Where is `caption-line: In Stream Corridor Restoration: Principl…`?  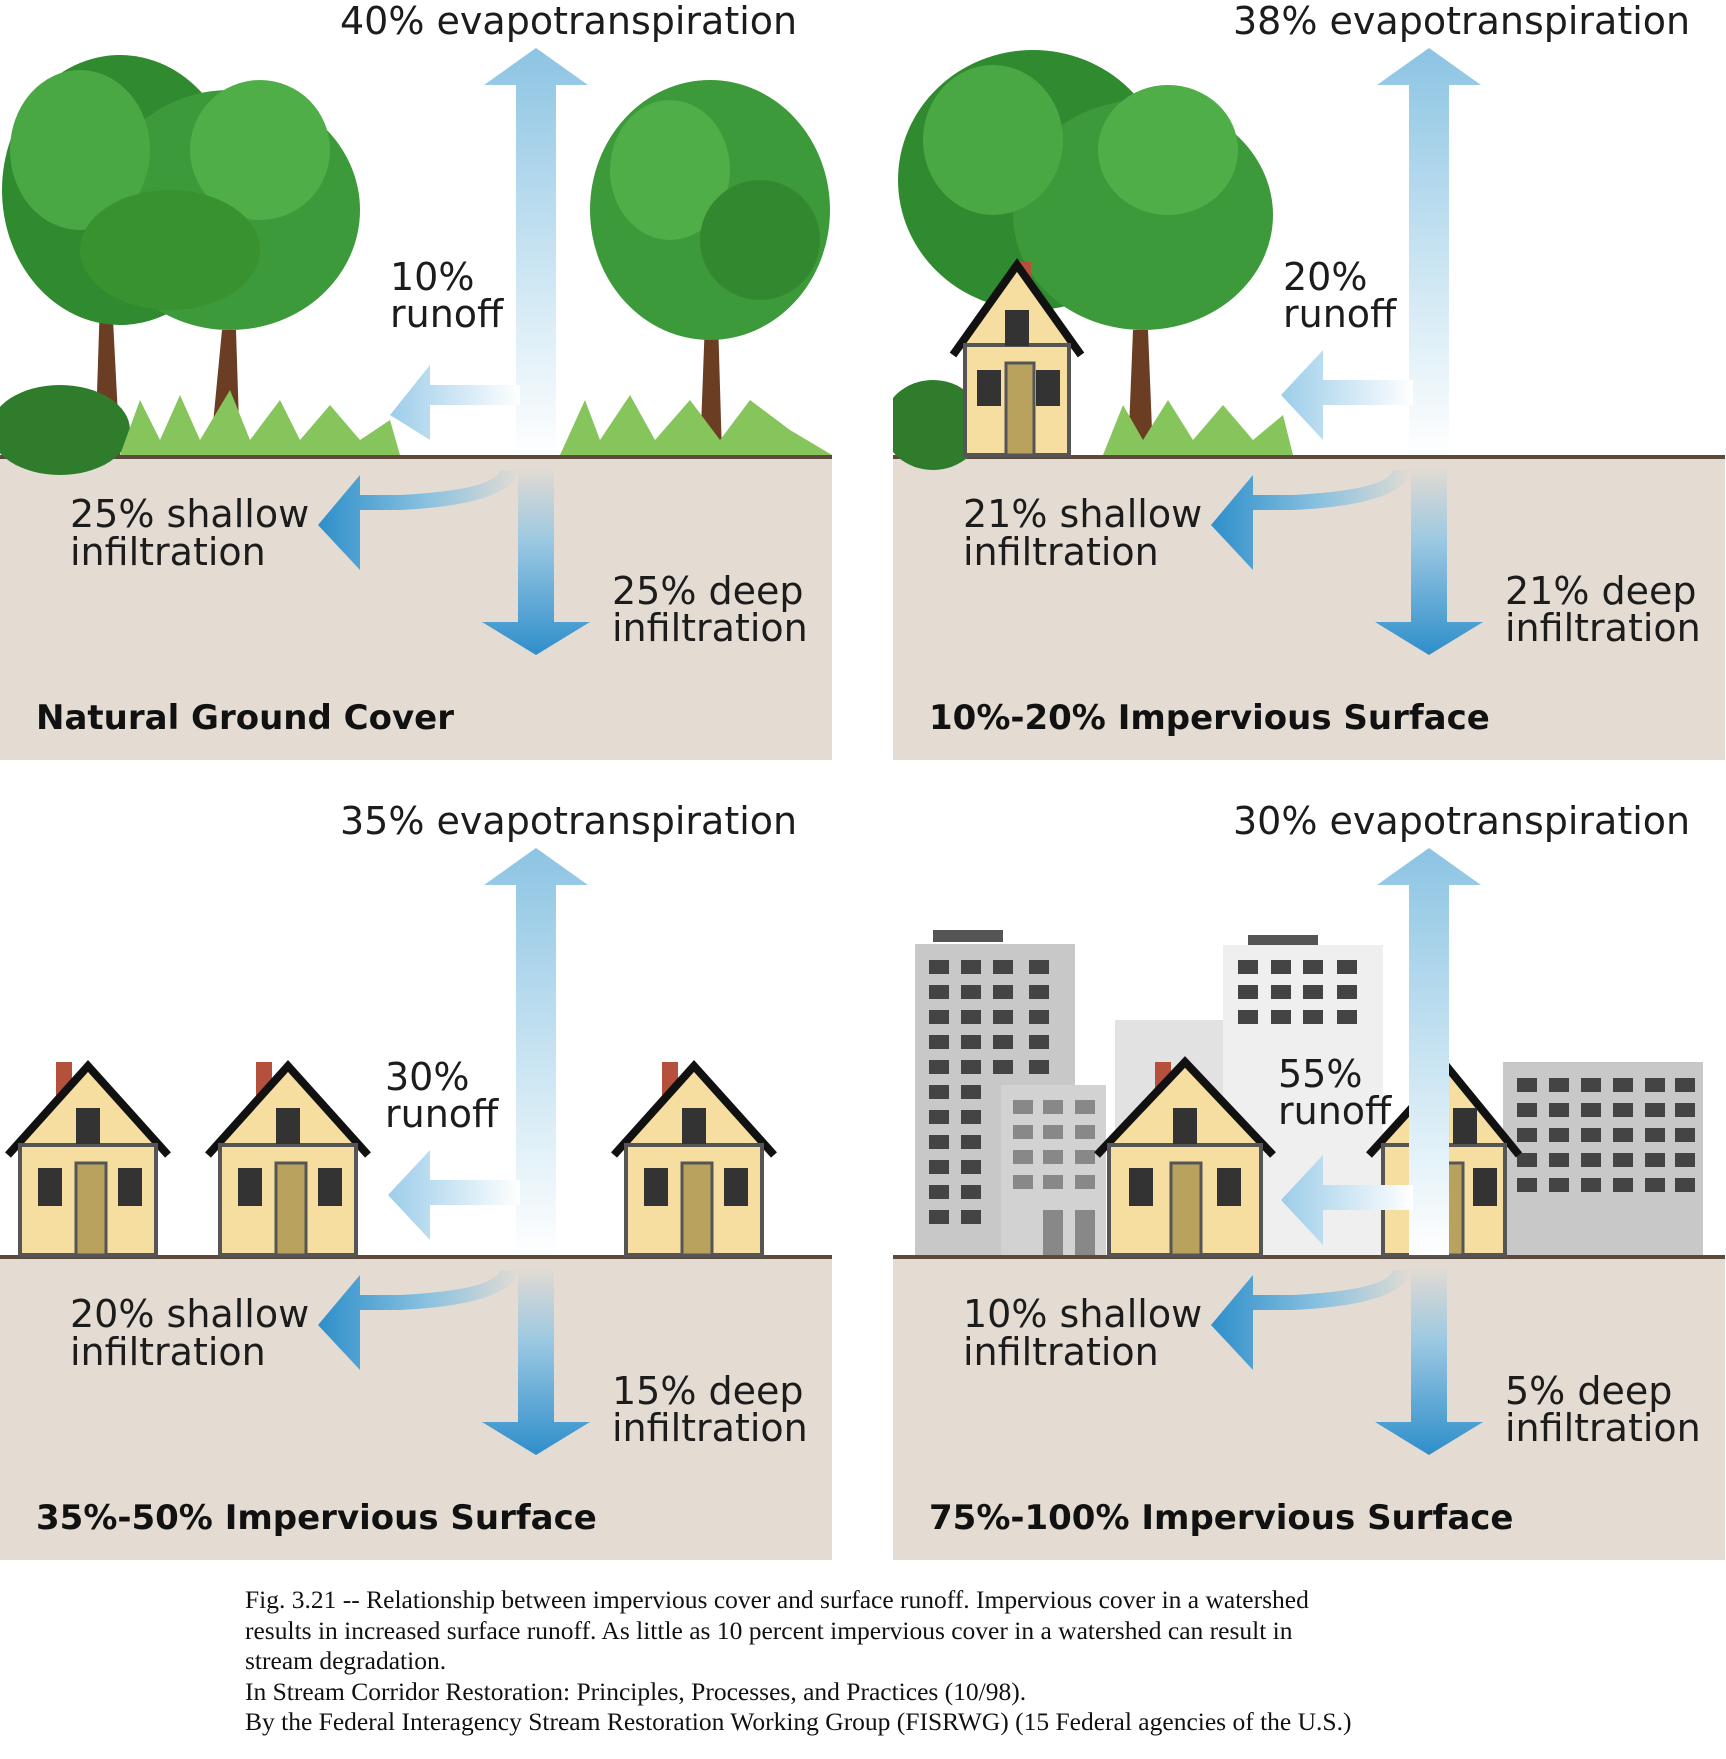
caption-line: In Stream Corridor Restoration: Principl… is located at coordinates (636, 1691).